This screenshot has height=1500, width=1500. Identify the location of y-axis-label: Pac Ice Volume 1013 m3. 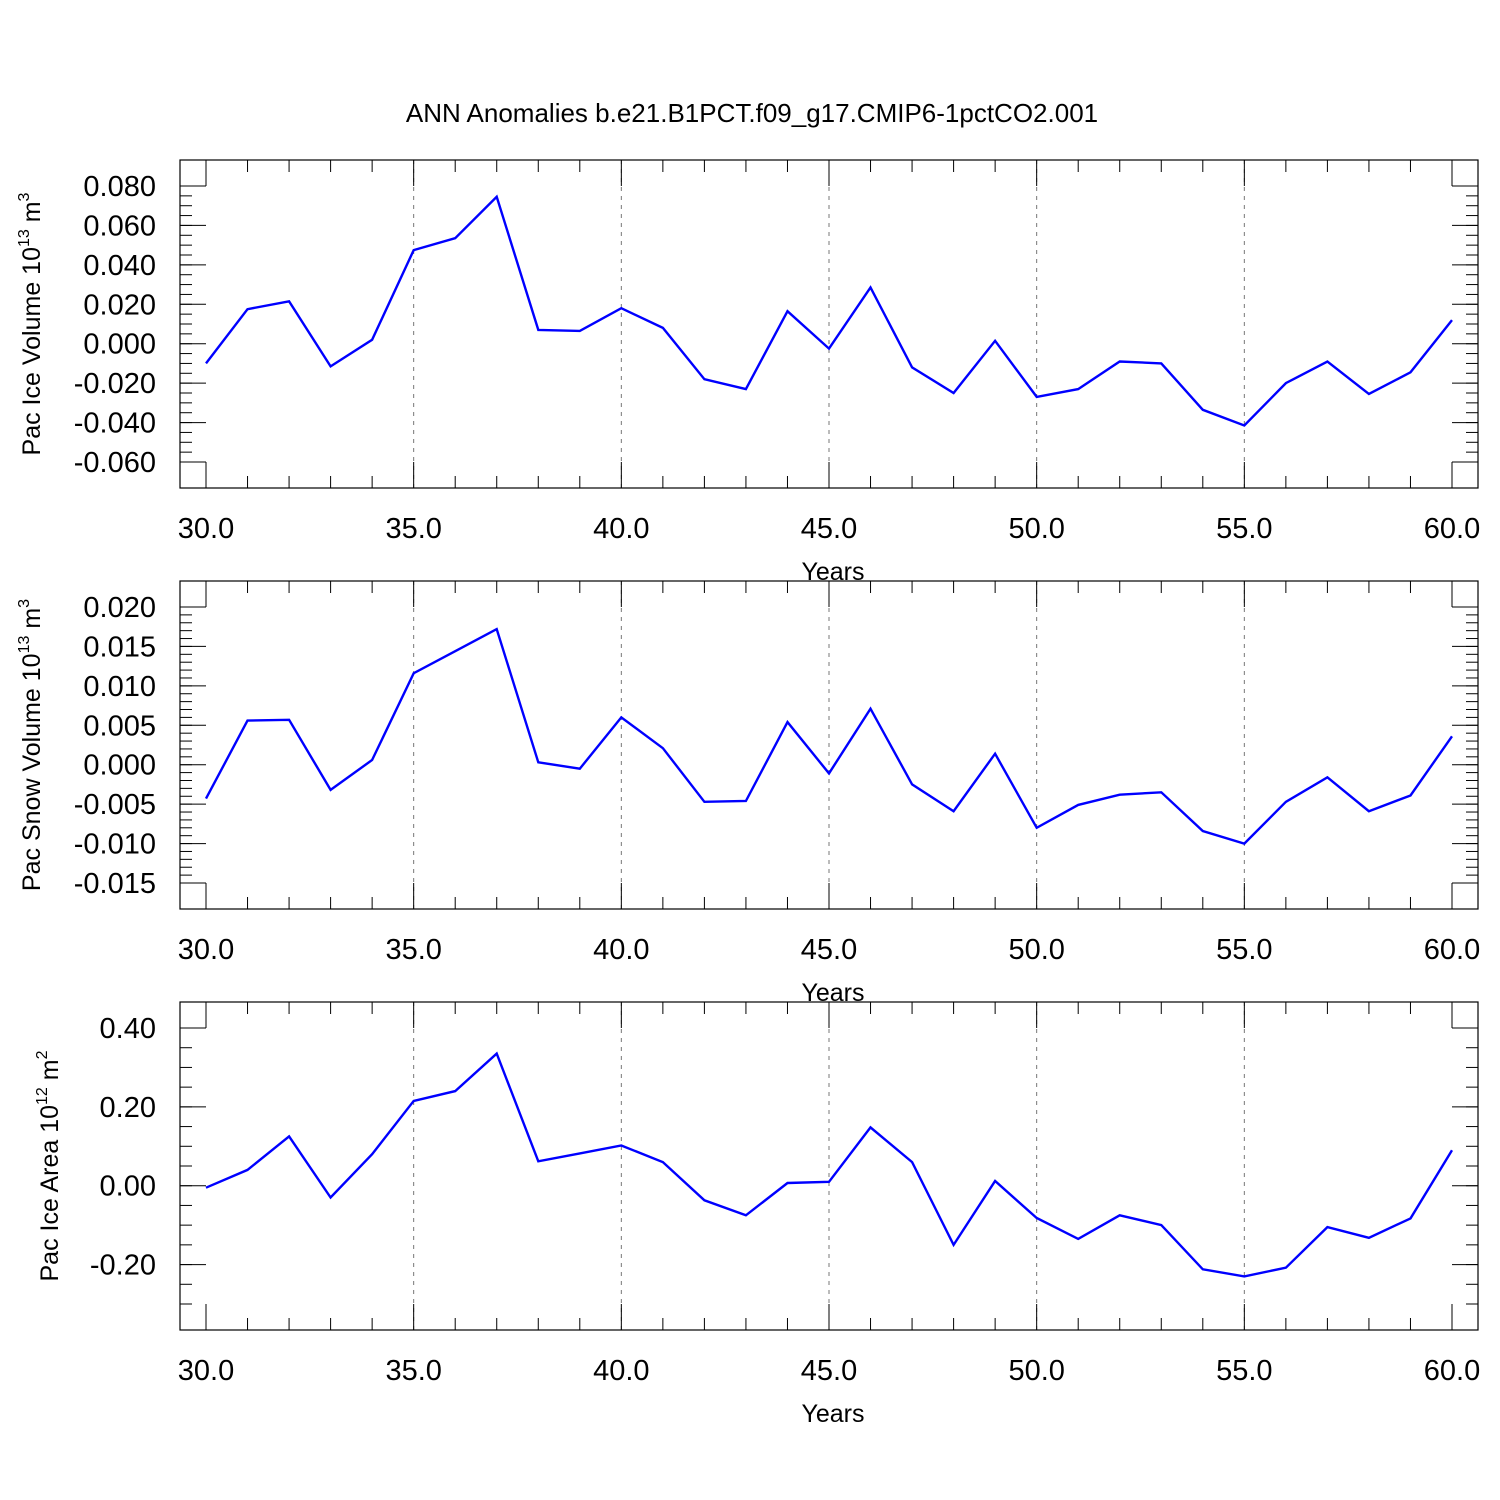
(31, 323).